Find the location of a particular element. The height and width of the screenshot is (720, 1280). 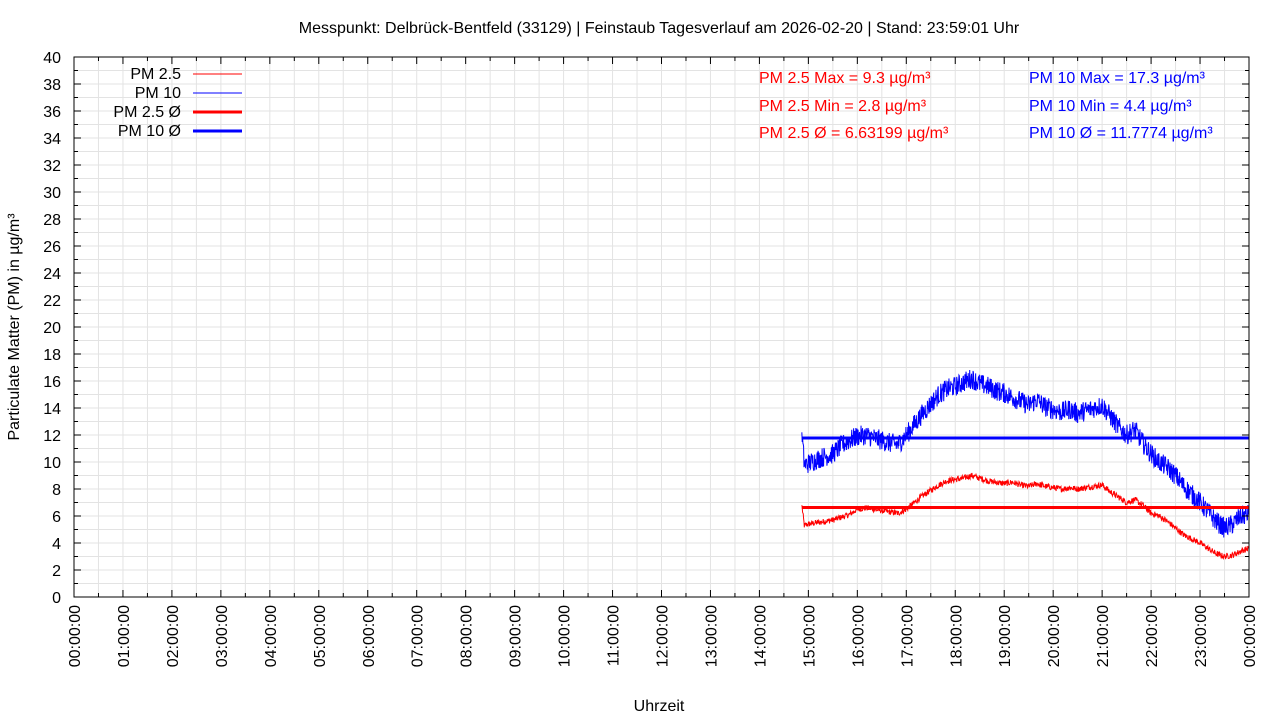

y-tick-label: 38 is located at coordinates (52, 85).